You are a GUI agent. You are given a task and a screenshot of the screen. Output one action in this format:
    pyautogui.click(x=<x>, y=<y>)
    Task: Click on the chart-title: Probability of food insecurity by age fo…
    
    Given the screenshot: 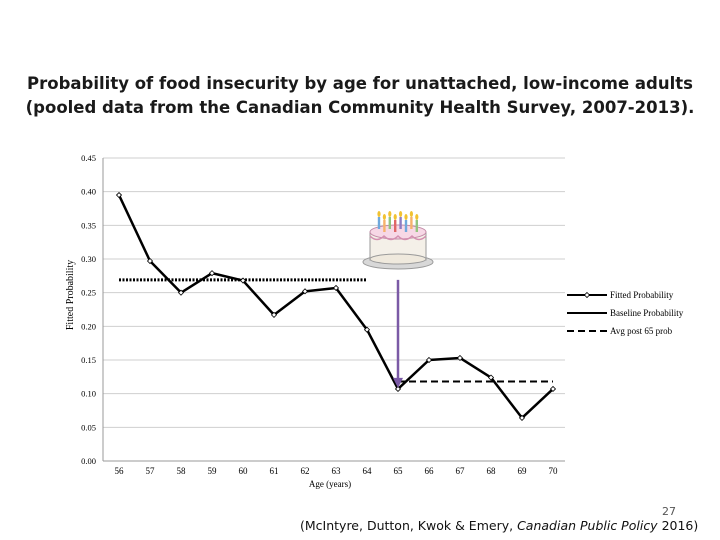 What is the action you would take?
    pyautogui.click(x=360, y=96)
    